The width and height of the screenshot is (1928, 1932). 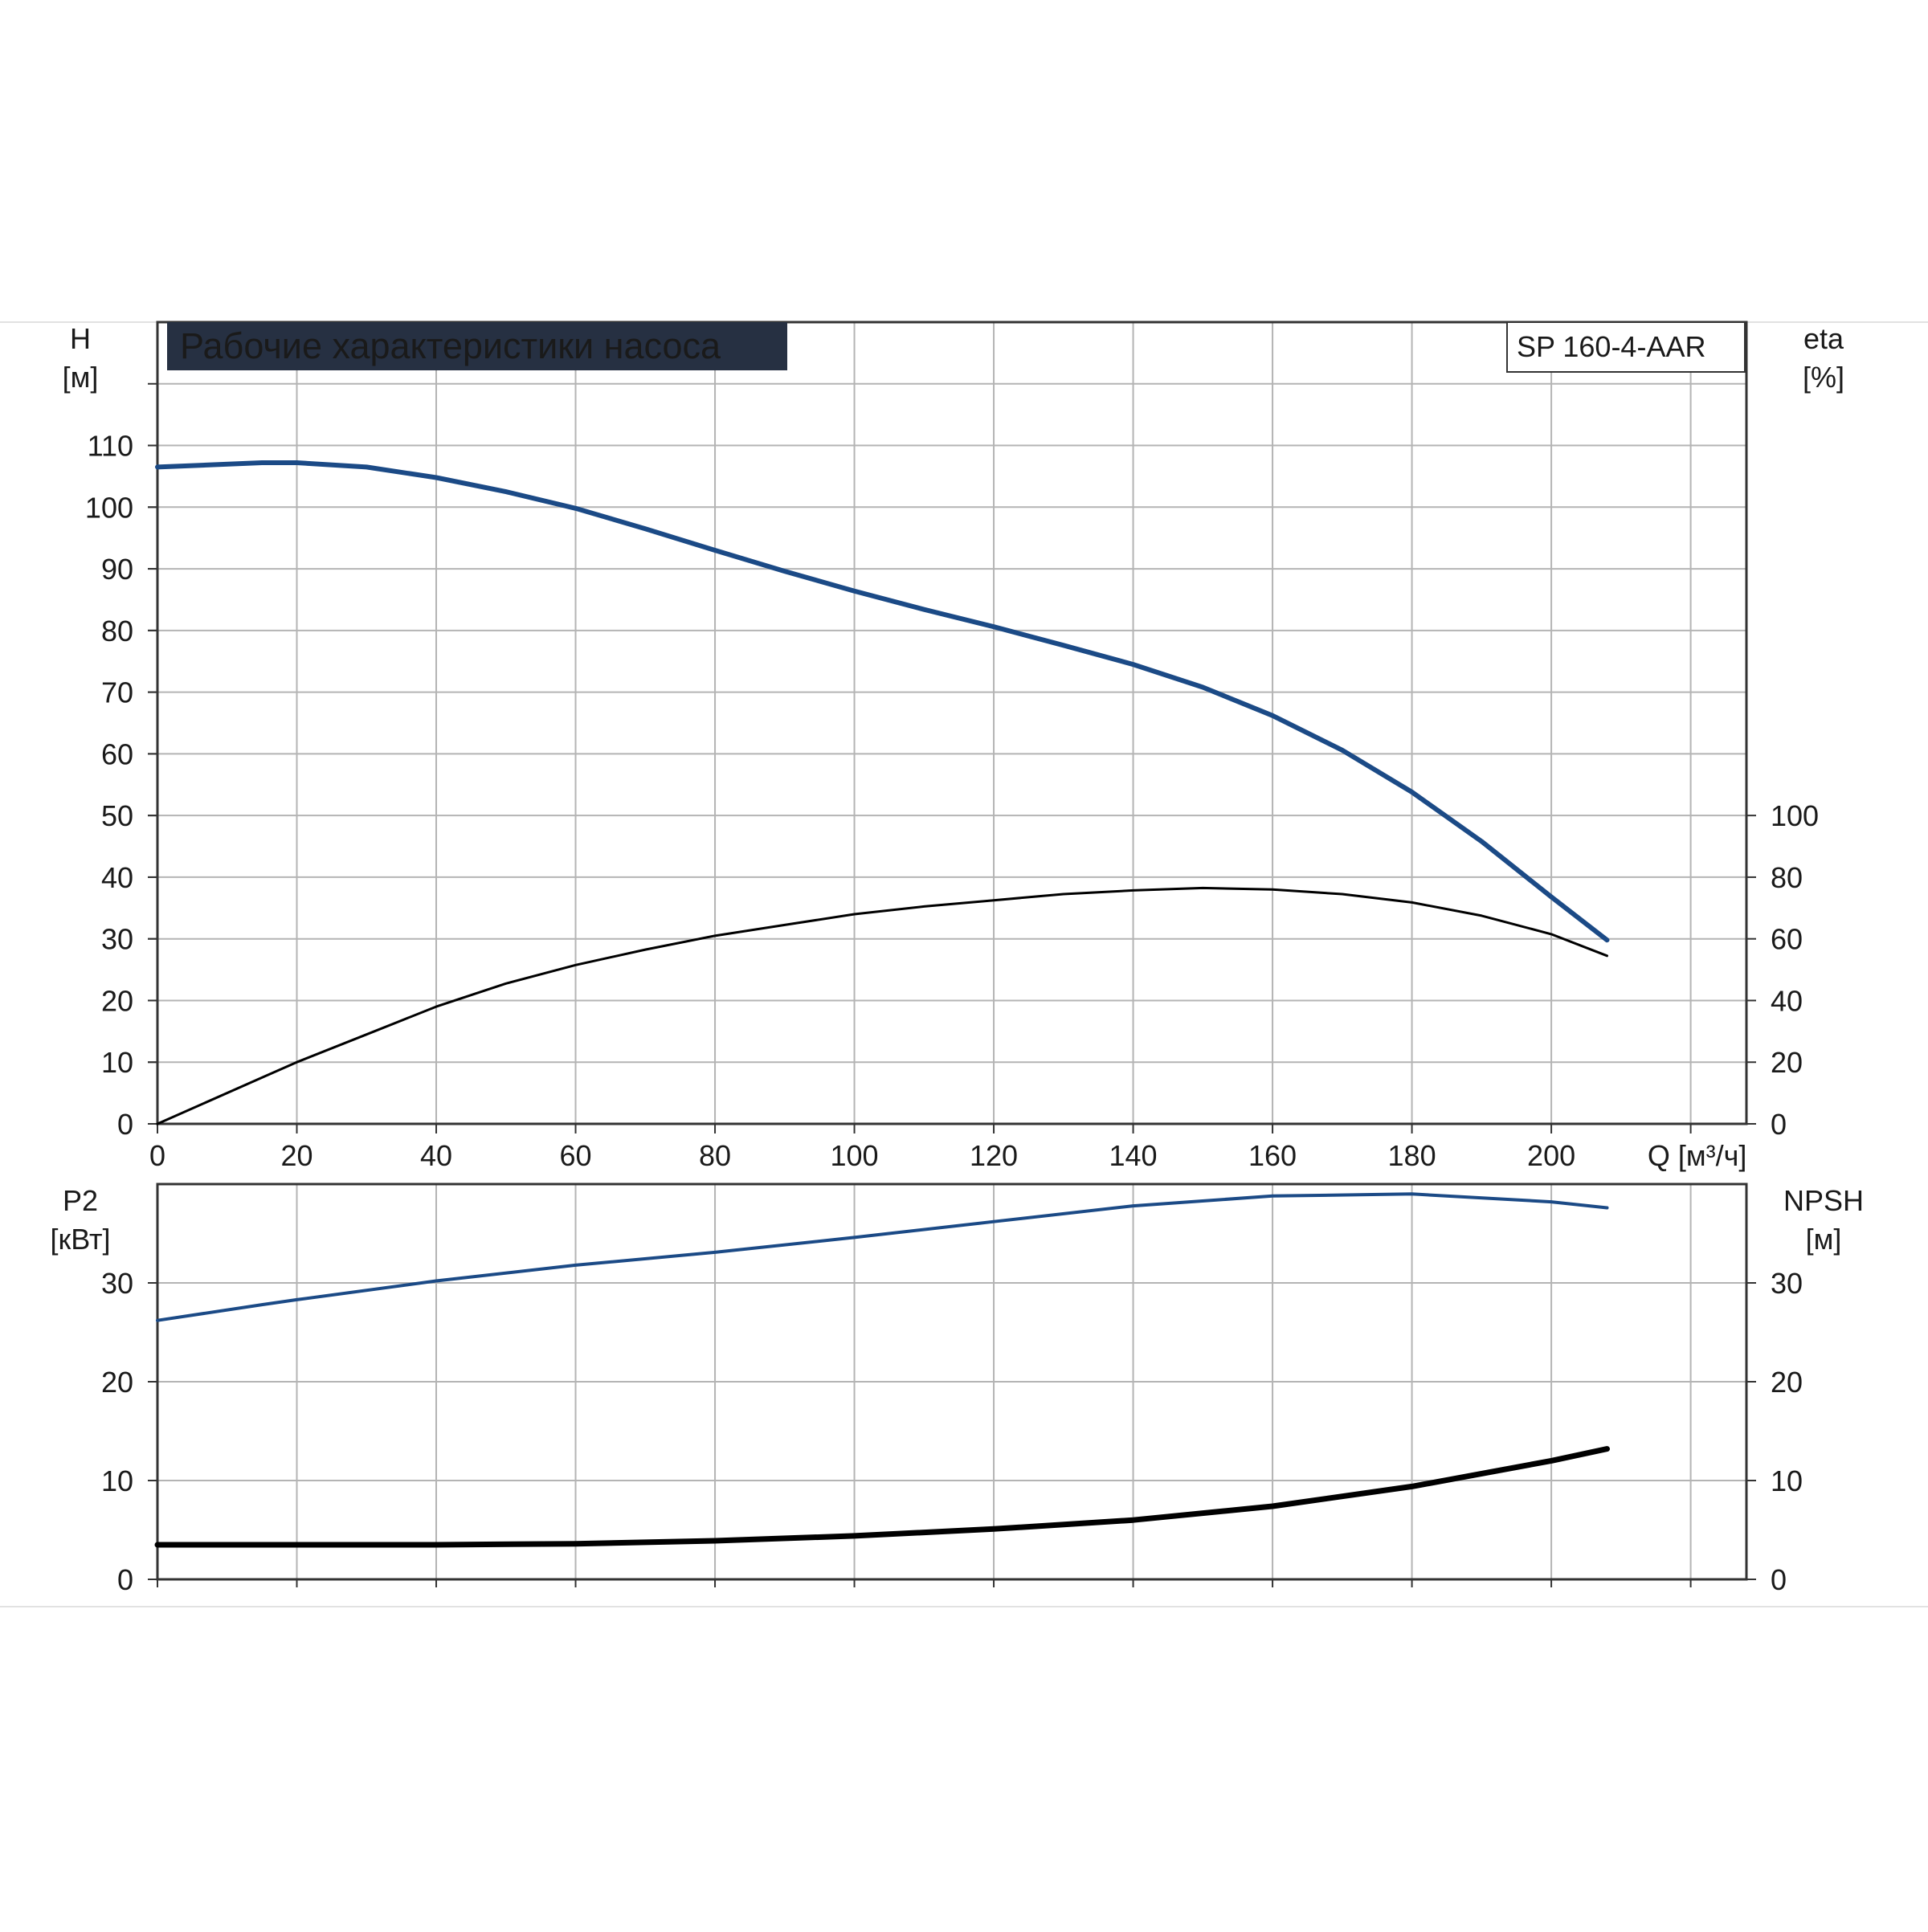 What do you see at coordinates (1824, 1240) in the screenshot?
I see `y-right-axis-unit: [м]` at bounding box center [1824, 1240].